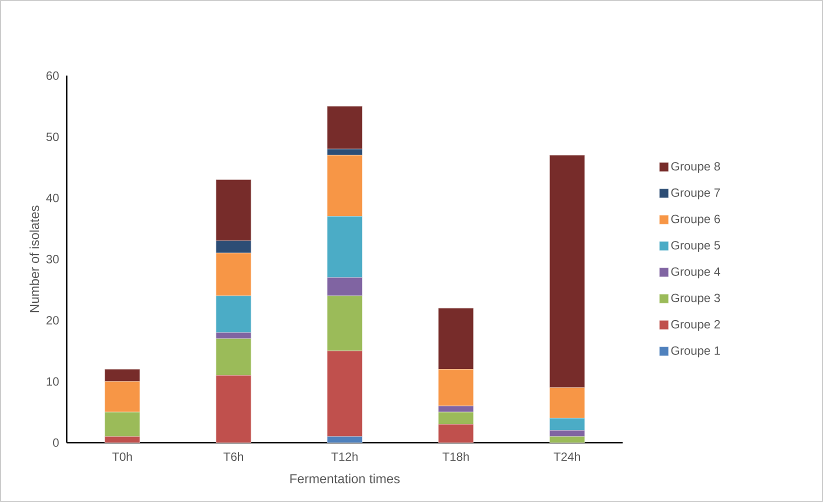  Describe the element at coordinates (344, 456) in the screenshot. I see `x-tick-label: T12h` at that location.